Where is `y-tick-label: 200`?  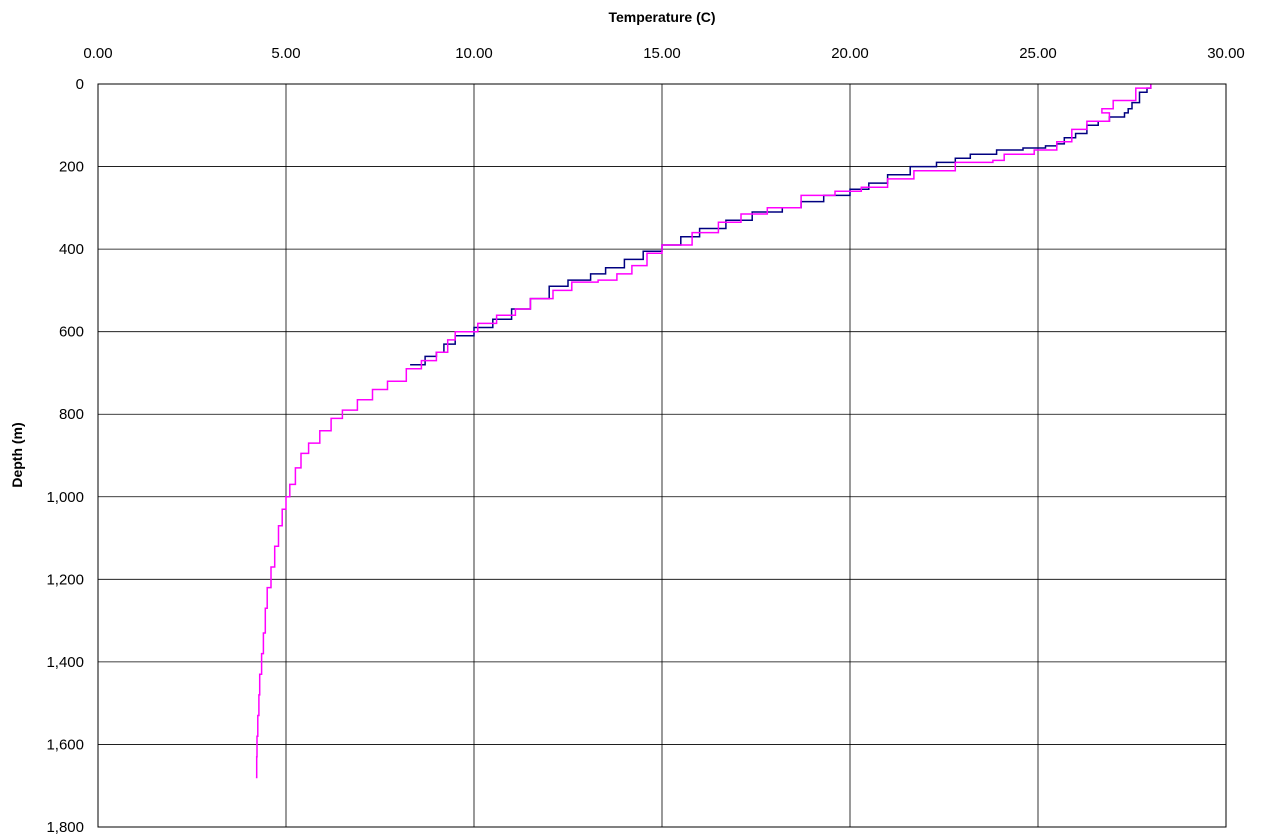 y-tick-label: 200 is located at coordinates (71, 167).